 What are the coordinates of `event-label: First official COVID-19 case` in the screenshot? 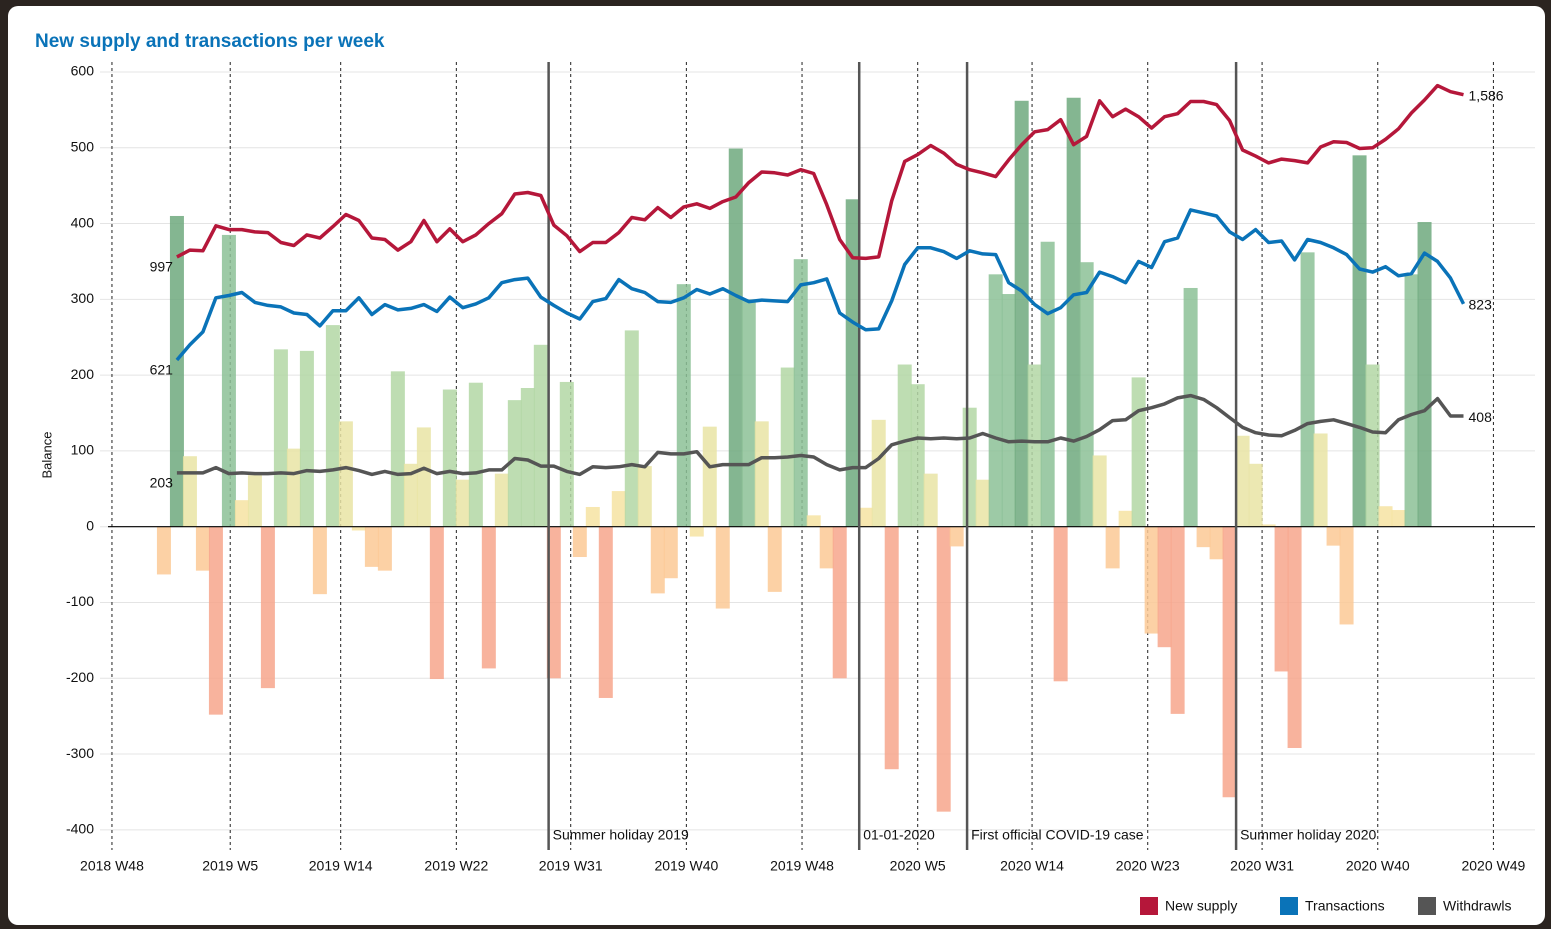 It's located at (1057, 835).